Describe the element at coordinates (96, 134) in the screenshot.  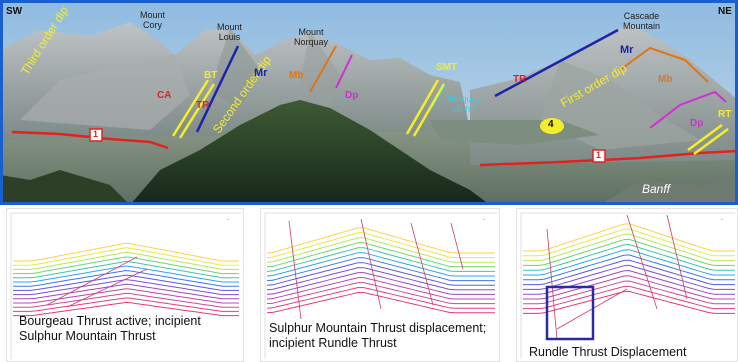
I see `label-box-1-left: 1` at that location.